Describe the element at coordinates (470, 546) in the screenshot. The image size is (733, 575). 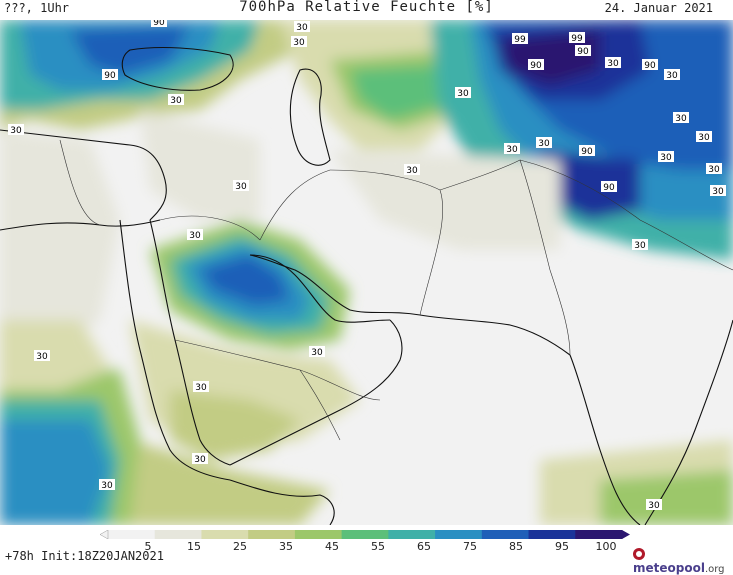
I see `legend-label: 75` at that location.